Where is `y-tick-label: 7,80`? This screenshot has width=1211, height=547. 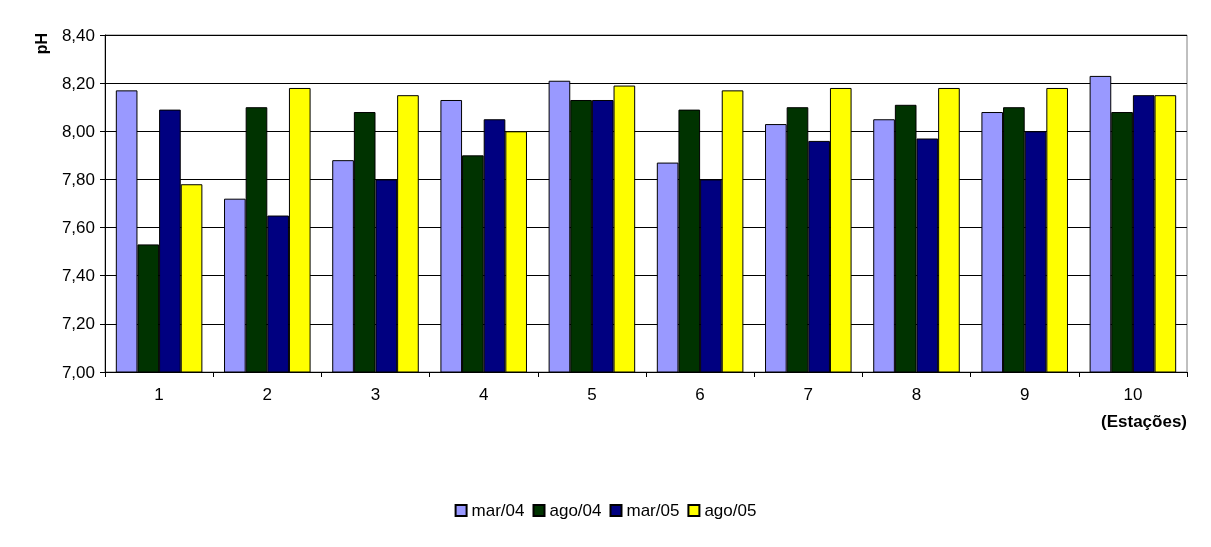
y-tick-label: 7,80 is located at coordinates (78, 179).